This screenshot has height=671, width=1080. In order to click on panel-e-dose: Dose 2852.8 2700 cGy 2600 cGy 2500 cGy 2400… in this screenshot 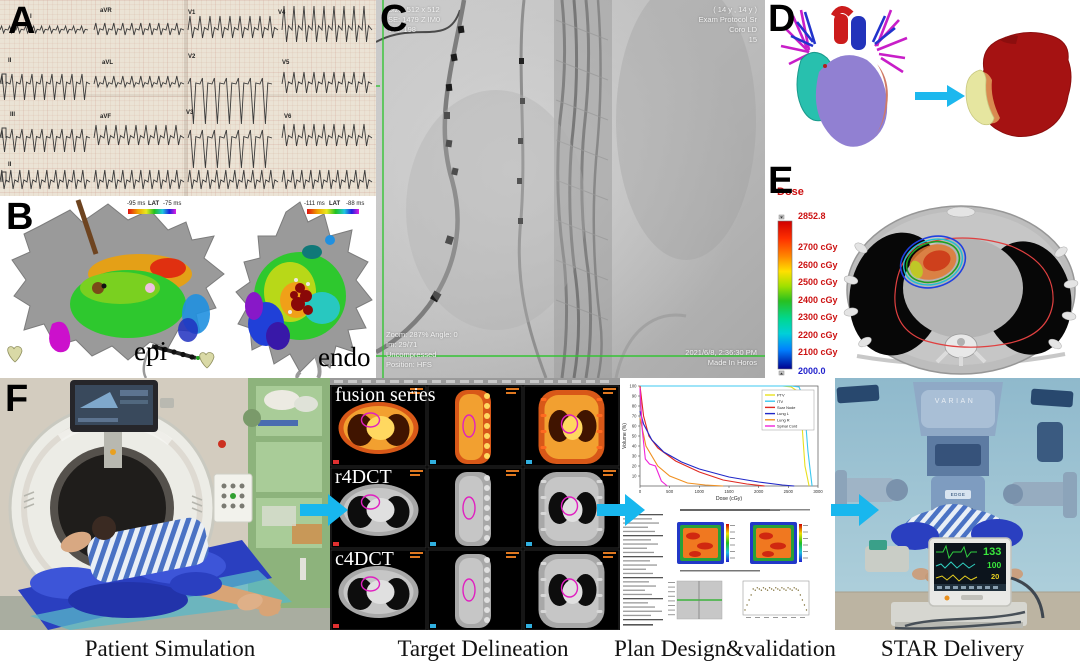, I will do `click(922, 269)`.